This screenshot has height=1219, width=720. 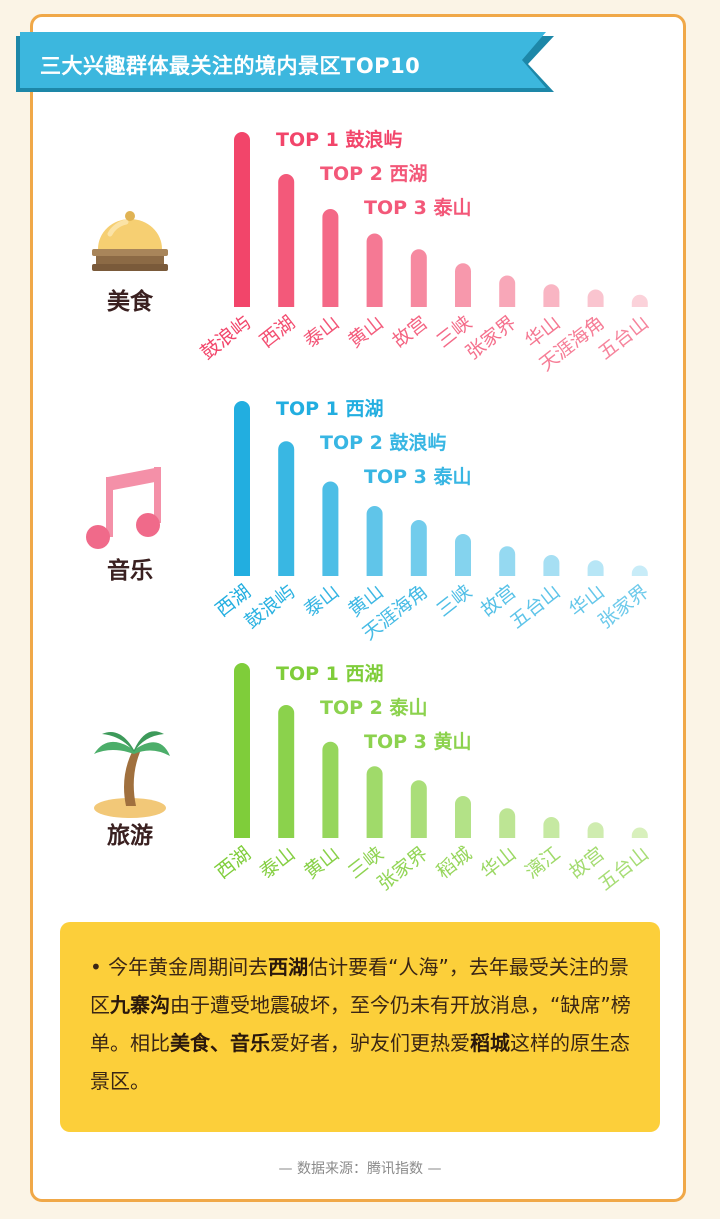 What do you see at coordinates (551, 827) in the screenshot?
I see `bar-漓江` at bounding box center [551, 827].